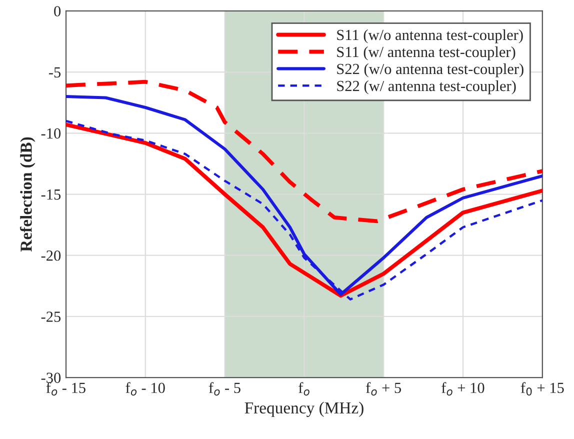  Describe the element at coordinates (57, 11) in the screenshot. I see `y-tick-label: 0` at that location.